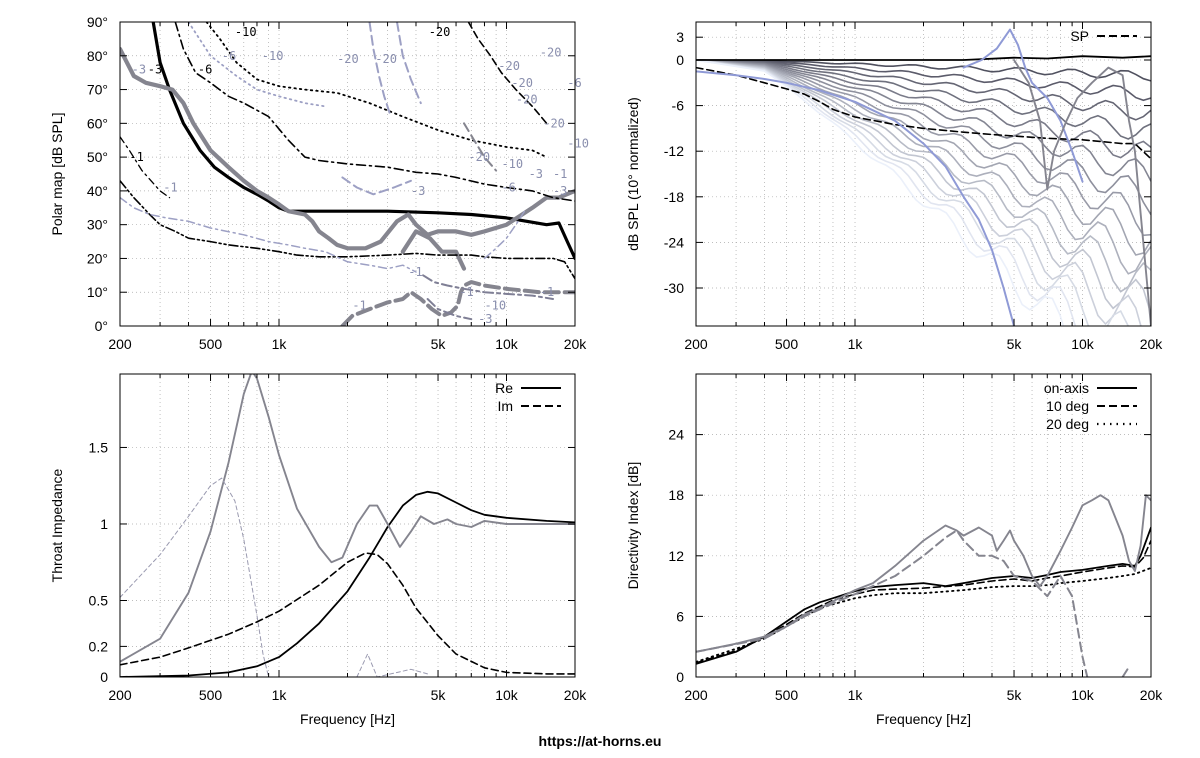 The image size is (1200, 758). Describe the element at coordinates (1090, 406) in the screenshot. I see `legend: on-axis 10 deg 20 deg` at that location.